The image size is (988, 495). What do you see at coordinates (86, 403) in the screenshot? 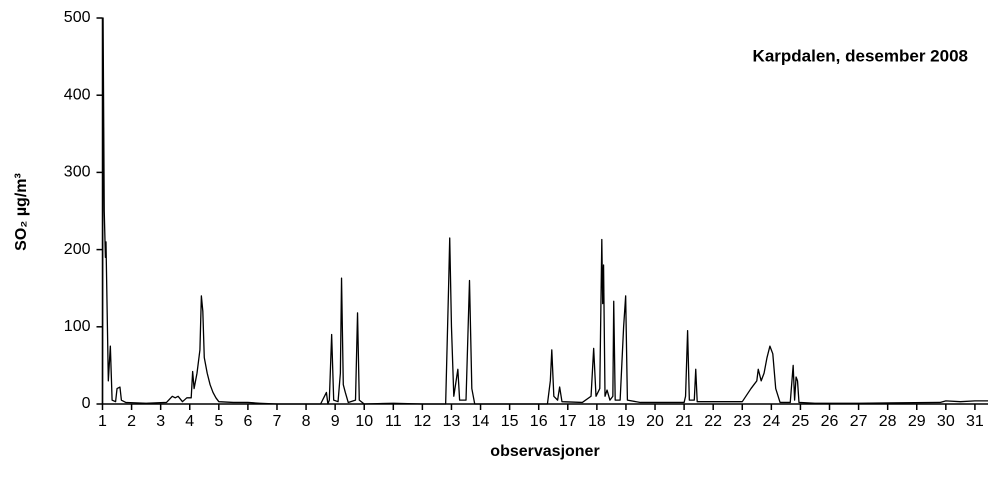
I see `y-tick-label: 0` at bounding box center [86, 403].